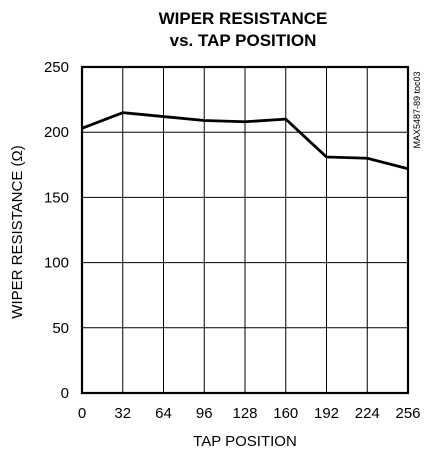 This screenshot has width=433, height=456. What do you see at coordinates (245, 441) in the screenshot?
I see `x-axis-label: TAP POSITION` at bounding box center [245, 441].